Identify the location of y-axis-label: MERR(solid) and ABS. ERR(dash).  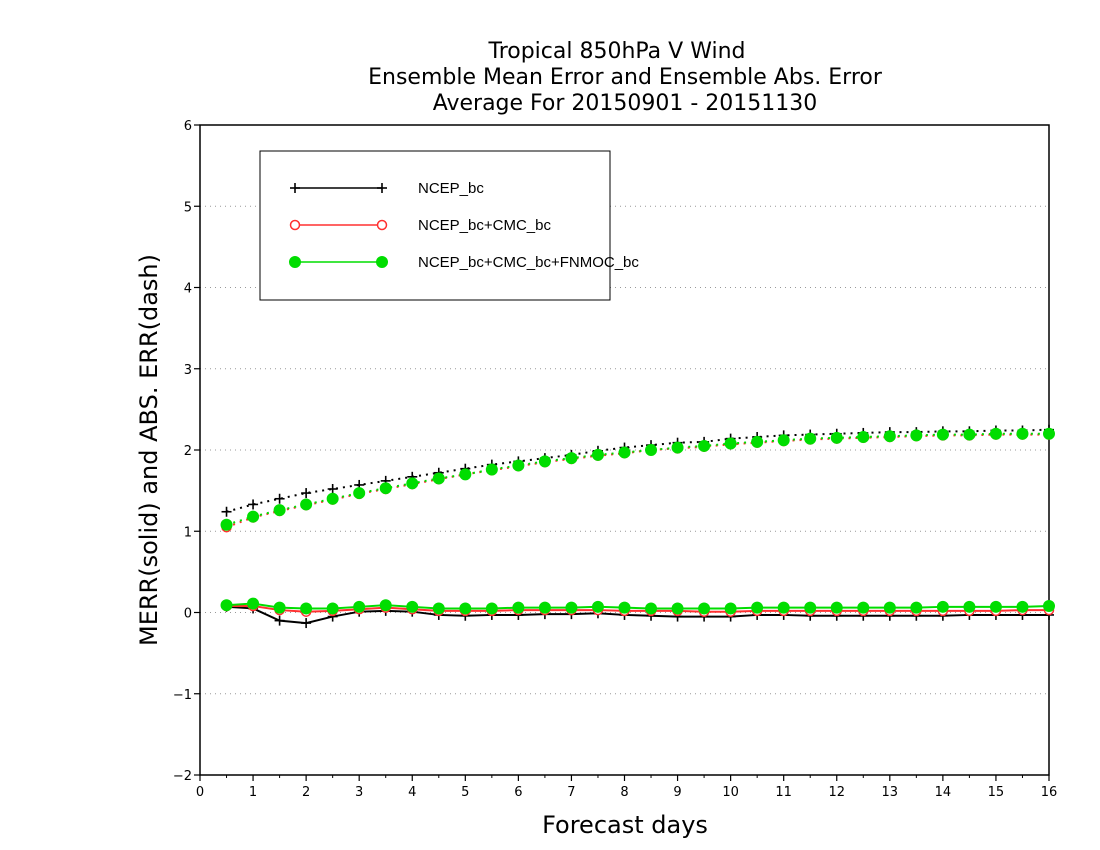
(149, 450).